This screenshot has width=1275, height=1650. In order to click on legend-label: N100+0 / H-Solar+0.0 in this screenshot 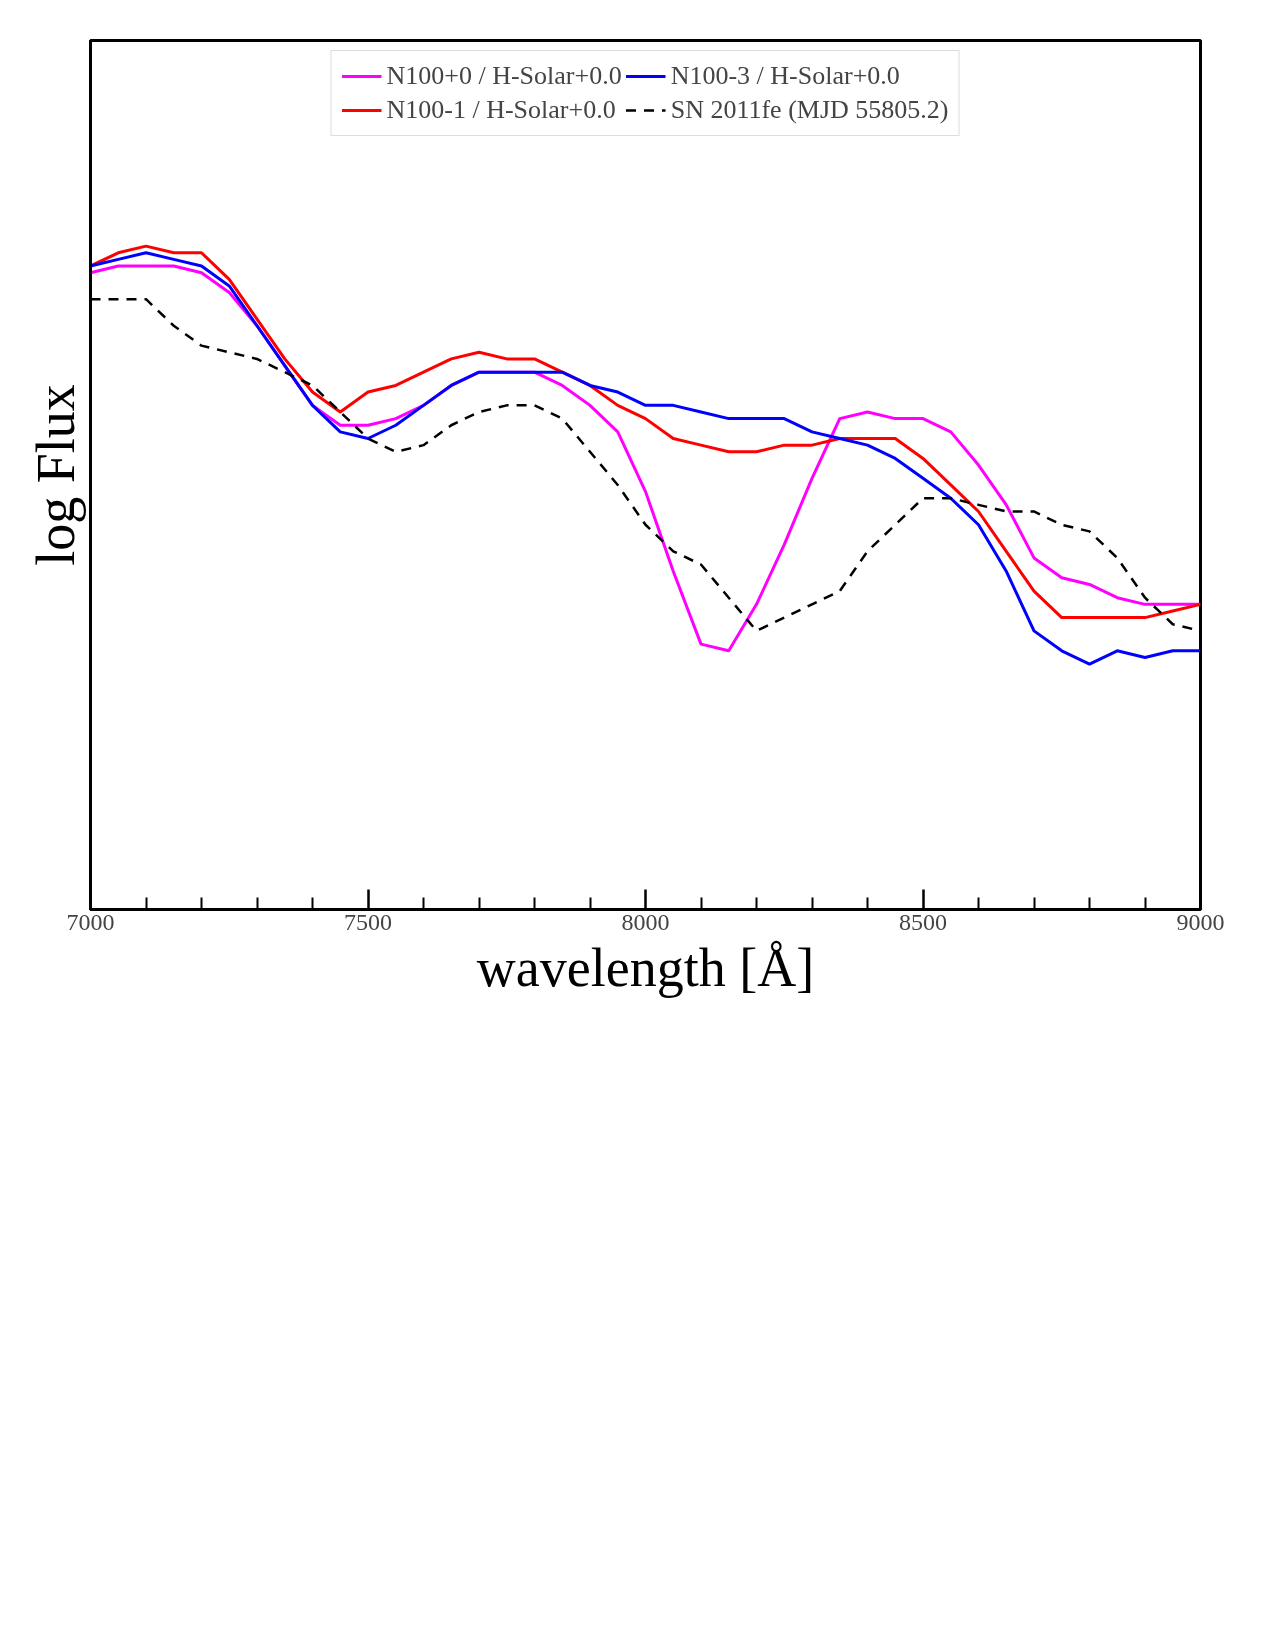, I will do `click(504, 76)`.